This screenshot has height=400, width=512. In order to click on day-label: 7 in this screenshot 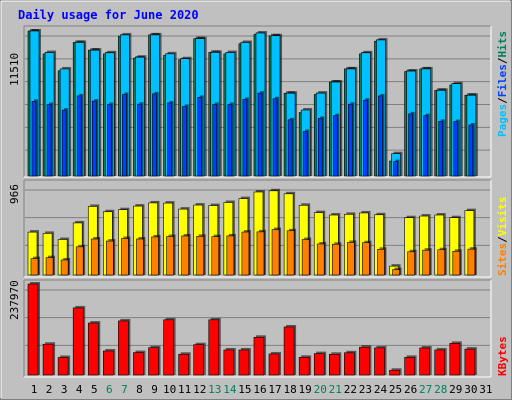, I will do `click(124, 389)`.